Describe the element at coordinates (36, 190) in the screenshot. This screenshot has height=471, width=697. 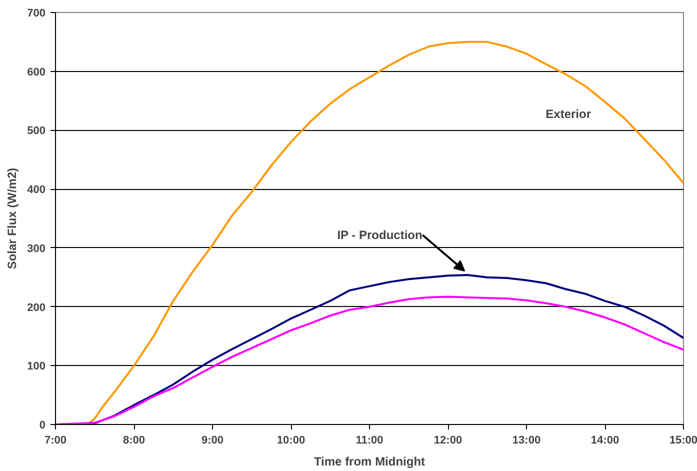
I see `y-tick-label: 400` at that location.